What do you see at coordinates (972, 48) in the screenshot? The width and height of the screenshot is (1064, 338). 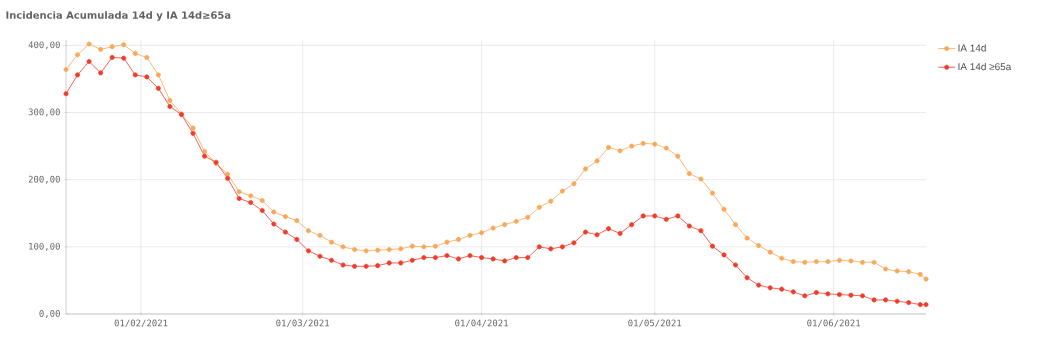 I see `legend-label: IA 14d` at bounding box center [972, 48].